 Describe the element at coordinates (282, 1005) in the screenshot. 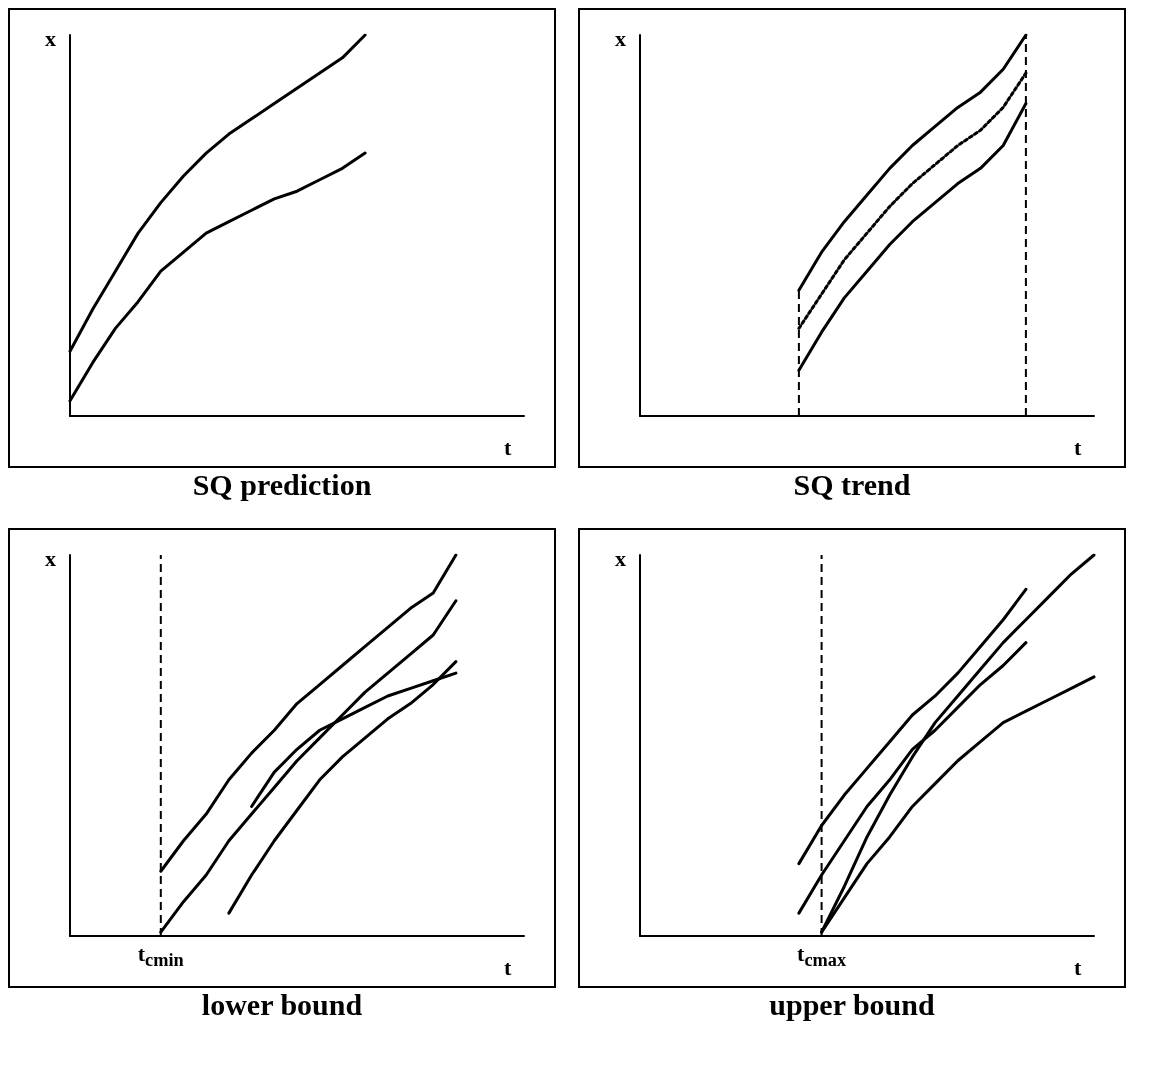

I see `text: lower bound` at that location.